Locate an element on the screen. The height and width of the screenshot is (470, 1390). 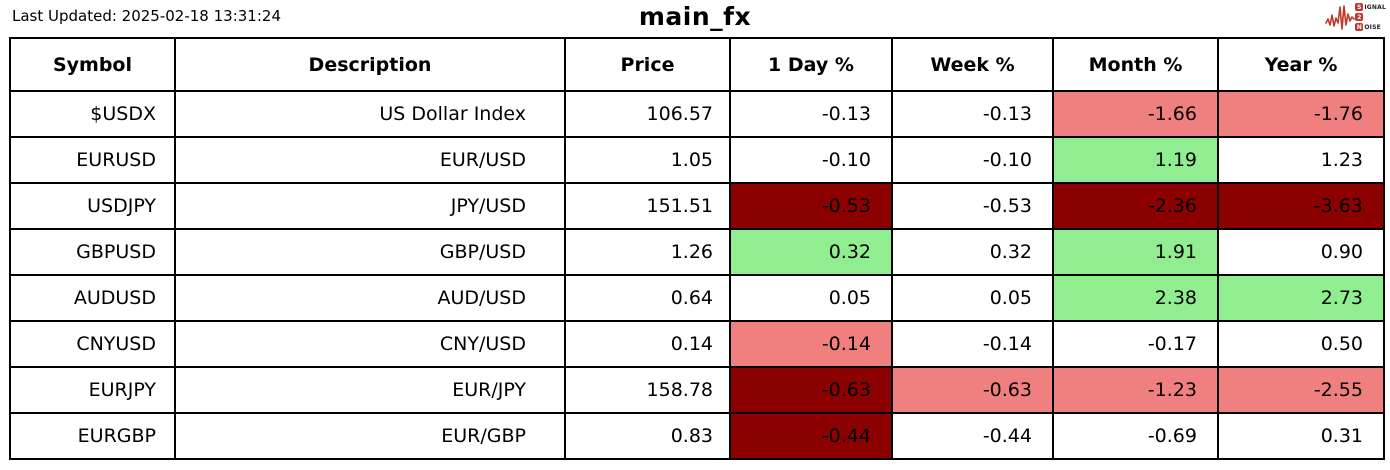
cell-symbol: EURJPY is located at coordinates (92, 390).